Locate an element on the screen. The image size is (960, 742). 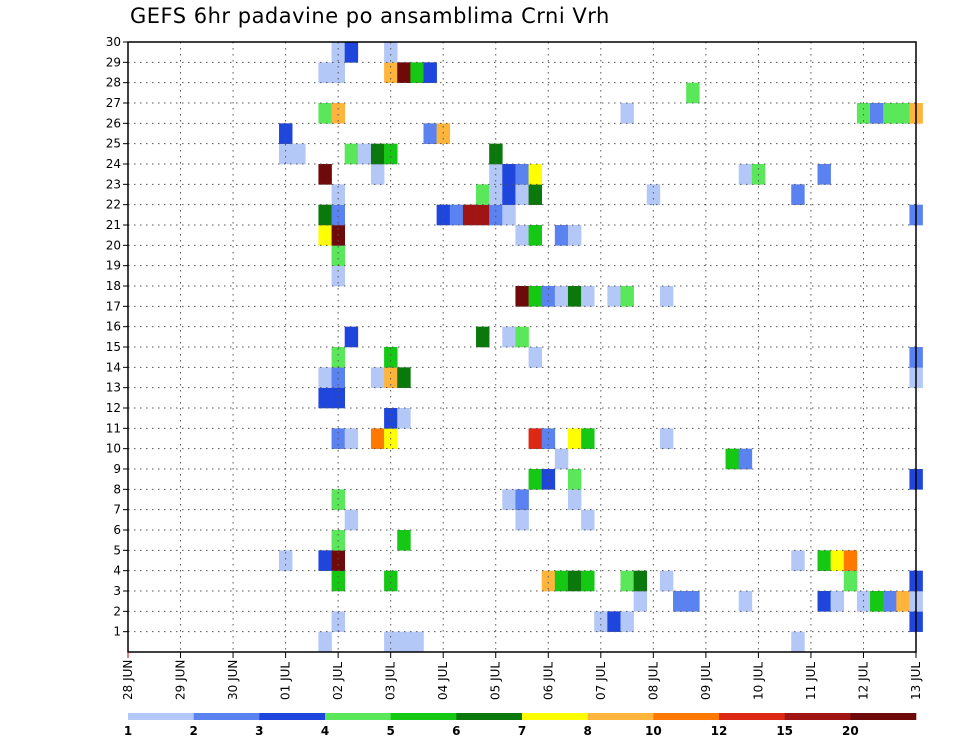
chart-title: GEFS 6hr padavine po ansamblima Crni Vrh is located at coordinates (370, 16).